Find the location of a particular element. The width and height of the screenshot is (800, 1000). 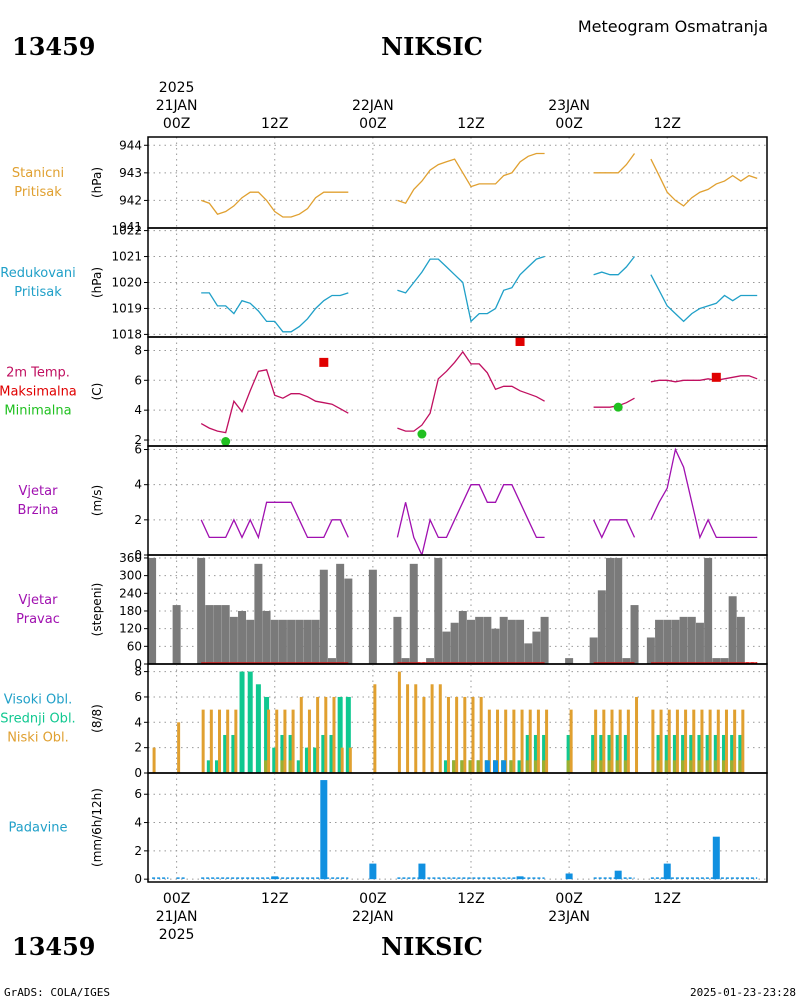

panel-label: Pravac is located at coordinates (38, 619).